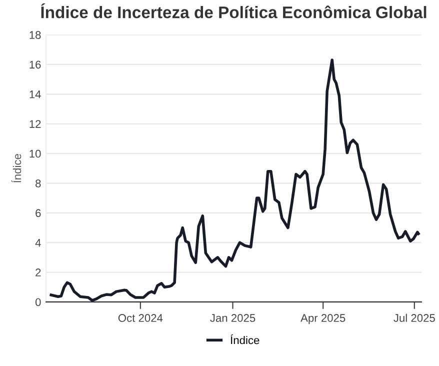 Image resolution: width=439 pixels, height=366 pixels. What do you see at coordinates (35, 35) in the screenshot?
I see `y-tick-label: 18` at bounding box center [35, 35].